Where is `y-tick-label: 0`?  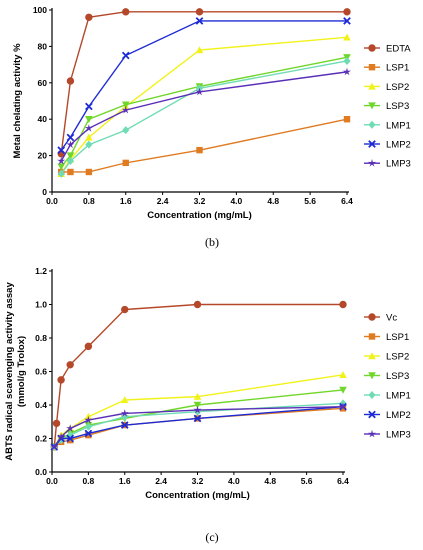 y-tick-label: 0 is located at coordinates (44, 192).